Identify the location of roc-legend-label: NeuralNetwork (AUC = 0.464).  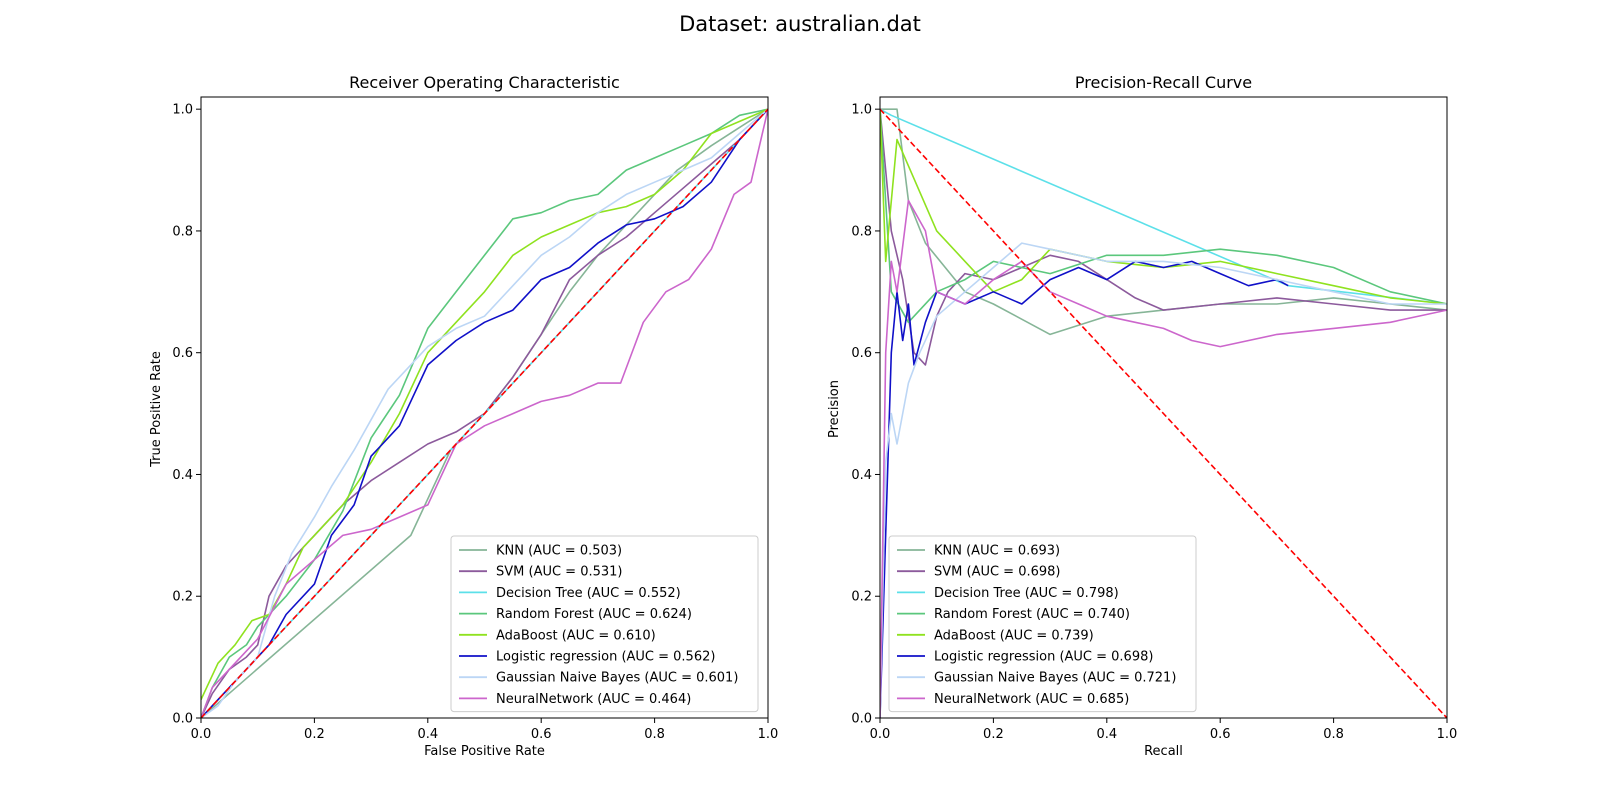
(593, 699).